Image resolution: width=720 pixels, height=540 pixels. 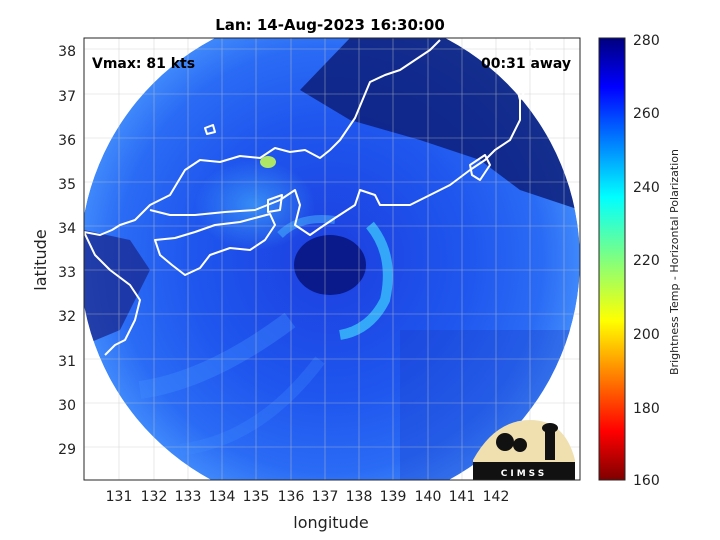 What do you see at coordinates (330, 522) in the screenshot?
I see `x-axis-label: longitude` at bounding box center [330, 522].